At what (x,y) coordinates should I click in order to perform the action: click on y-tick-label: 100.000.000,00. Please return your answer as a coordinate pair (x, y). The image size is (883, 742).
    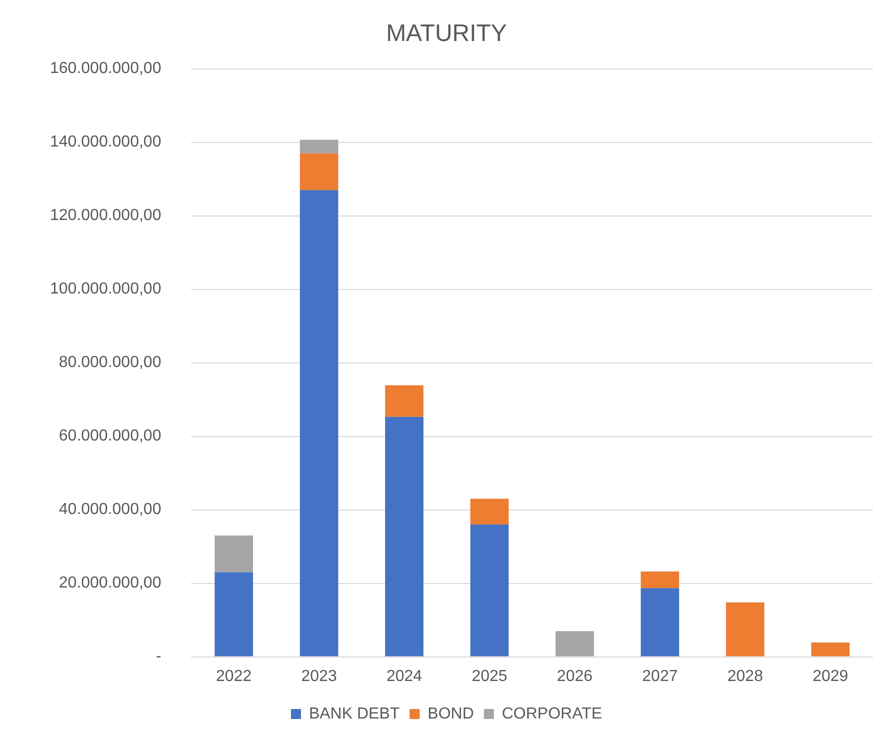
    Looking at the image, I should click on (106, 289).